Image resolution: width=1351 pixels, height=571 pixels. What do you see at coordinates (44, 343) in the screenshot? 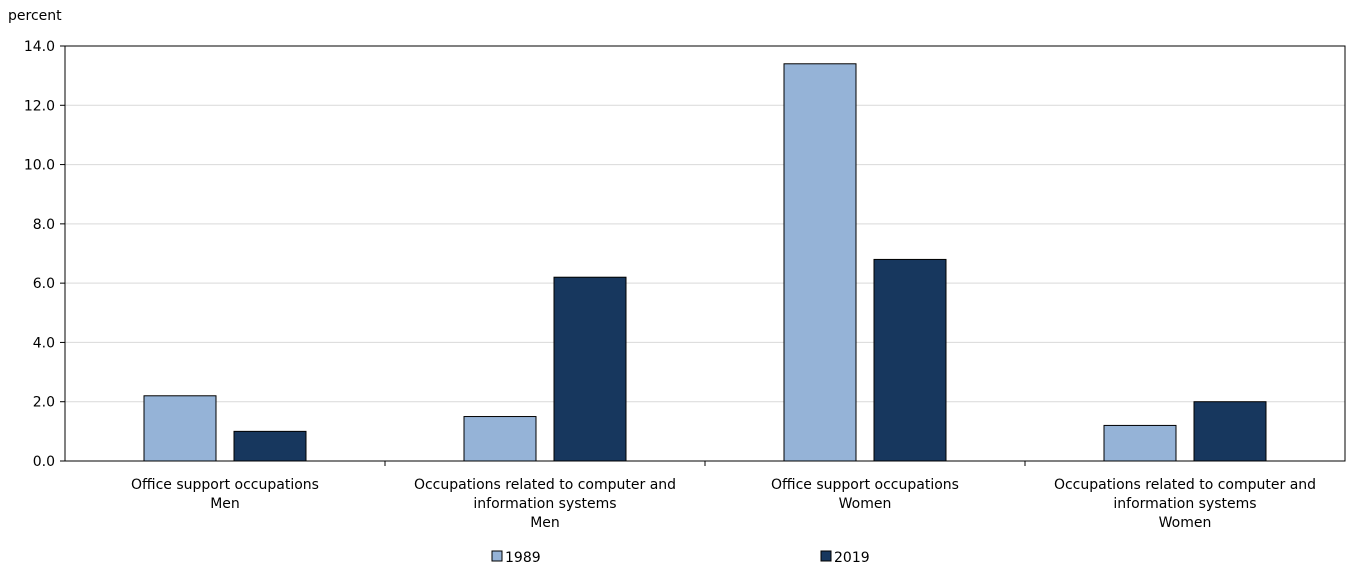
I see `y-tick-label: 4.0` at bounding box center [44, 343].